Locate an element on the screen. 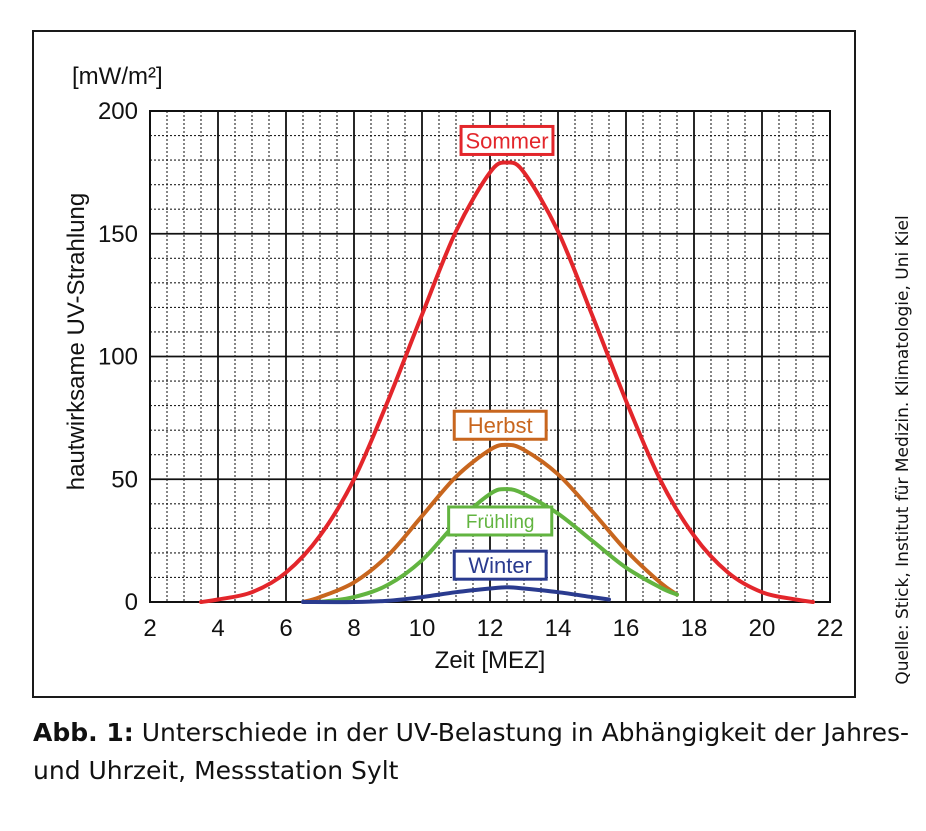  caption-label: Abb. 1: is located at coordinates (83, 732).